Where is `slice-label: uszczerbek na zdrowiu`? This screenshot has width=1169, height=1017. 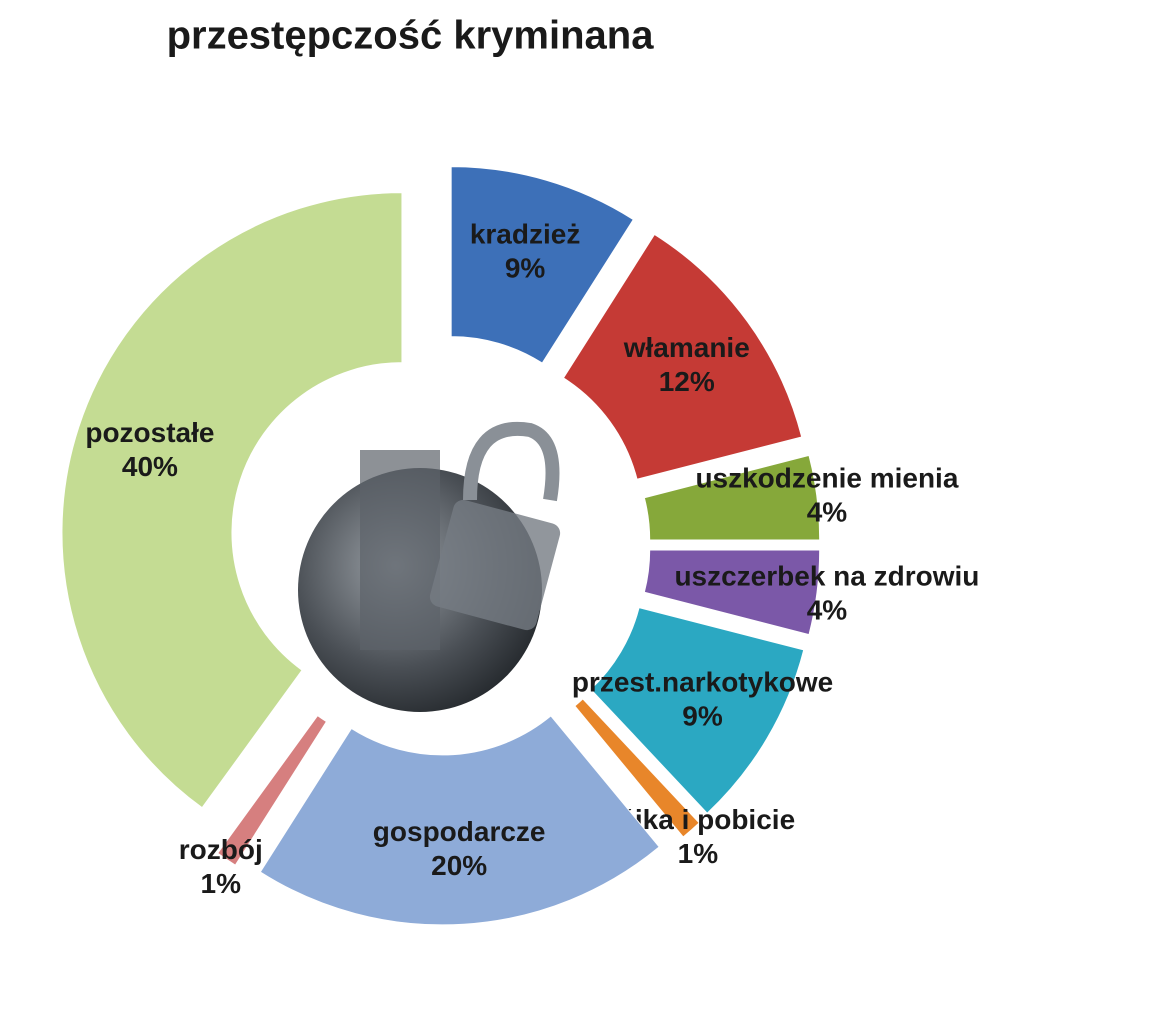 slice-label: uszczerbek na zdrowiu is located at coordinates (826, 575).